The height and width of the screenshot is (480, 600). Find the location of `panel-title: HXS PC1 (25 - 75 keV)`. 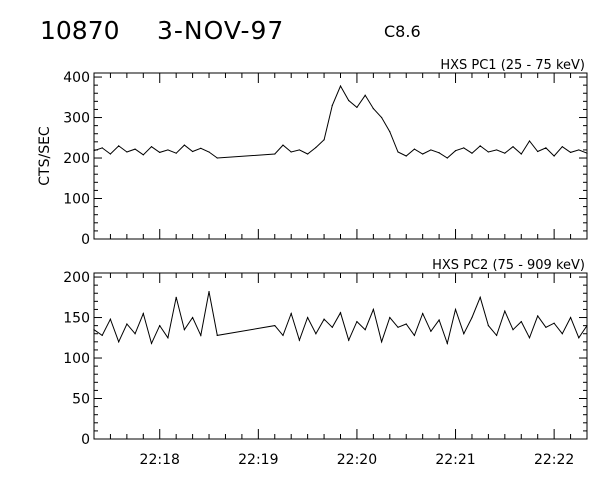

panel-title: HXS PC1 (25 - 75 keV) is located at coordinates (512, 65).